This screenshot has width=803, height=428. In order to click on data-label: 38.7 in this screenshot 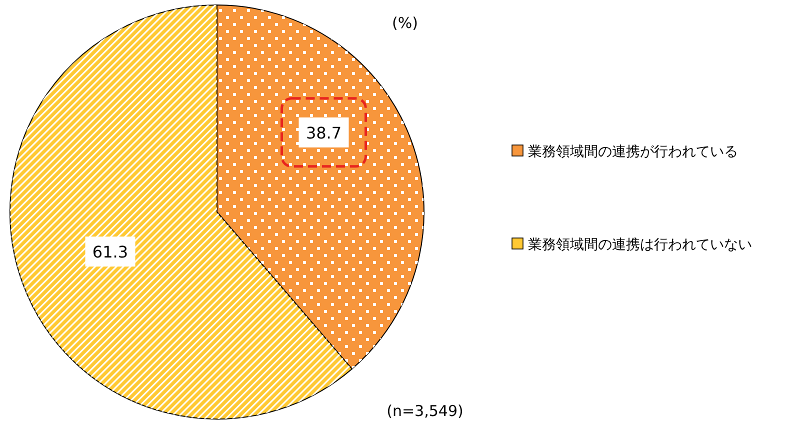, I will do `click(324, 132)`.